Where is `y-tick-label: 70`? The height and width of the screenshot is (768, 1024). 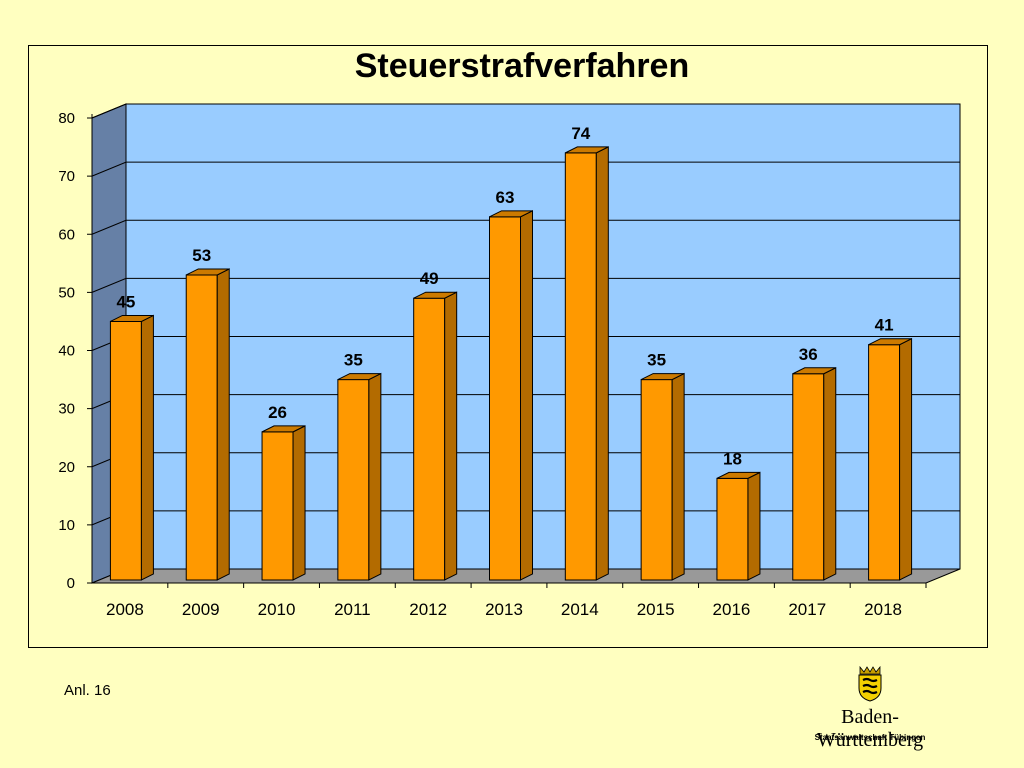
y-tick-label: 70 is located at coordinates (66, 176).